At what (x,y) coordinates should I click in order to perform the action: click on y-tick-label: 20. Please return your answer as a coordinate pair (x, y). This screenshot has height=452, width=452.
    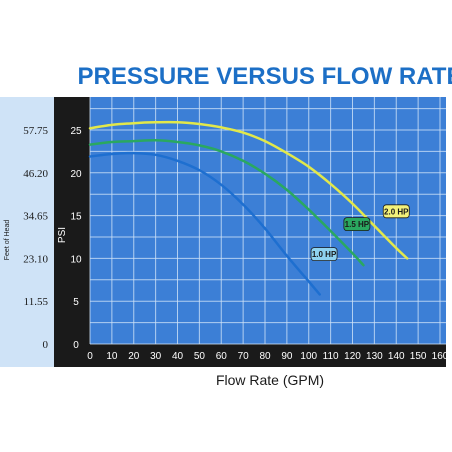
    Looking at the image, I should click on (76, 174).